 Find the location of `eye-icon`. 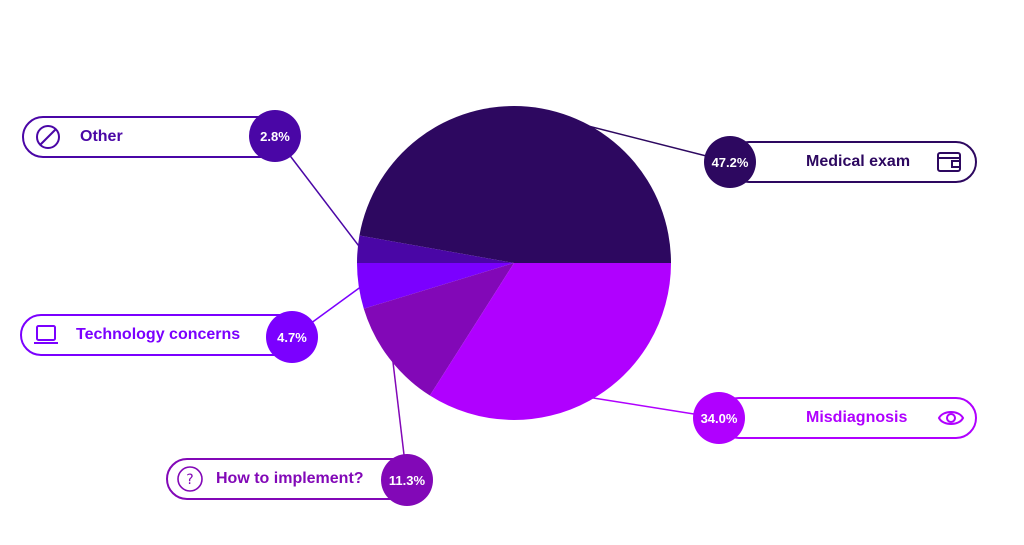

eye-icon is located at coordinates (951, 418).